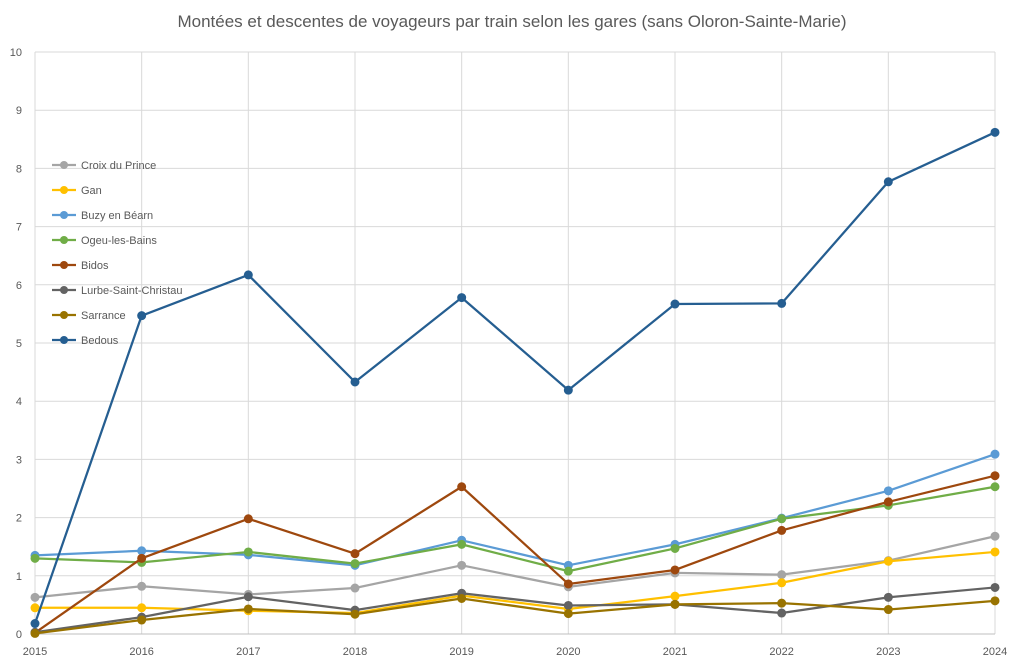 This screenshot has height=667, width=1024. Describe the element at coordinates (675, 652) in the screenshot. I see `x-tick-label: 2021` at that location.